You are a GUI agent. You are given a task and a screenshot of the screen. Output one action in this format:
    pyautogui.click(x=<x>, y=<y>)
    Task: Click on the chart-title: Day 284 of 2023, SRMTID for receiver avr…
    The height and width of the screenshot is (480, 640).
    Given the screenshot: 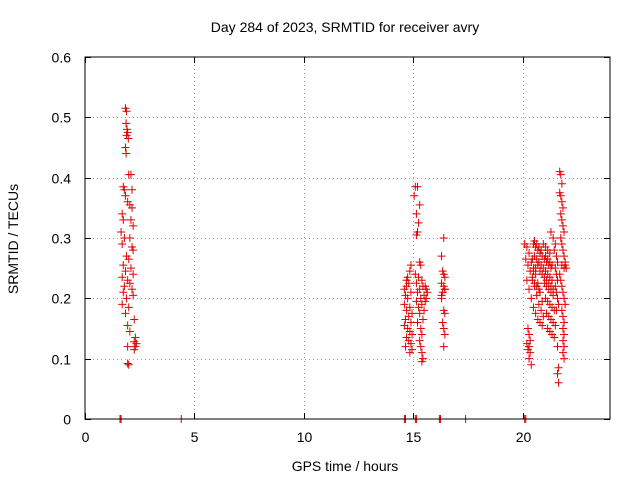 What is the action you would take?
    pyautogui.click(x=345, y=27)
    